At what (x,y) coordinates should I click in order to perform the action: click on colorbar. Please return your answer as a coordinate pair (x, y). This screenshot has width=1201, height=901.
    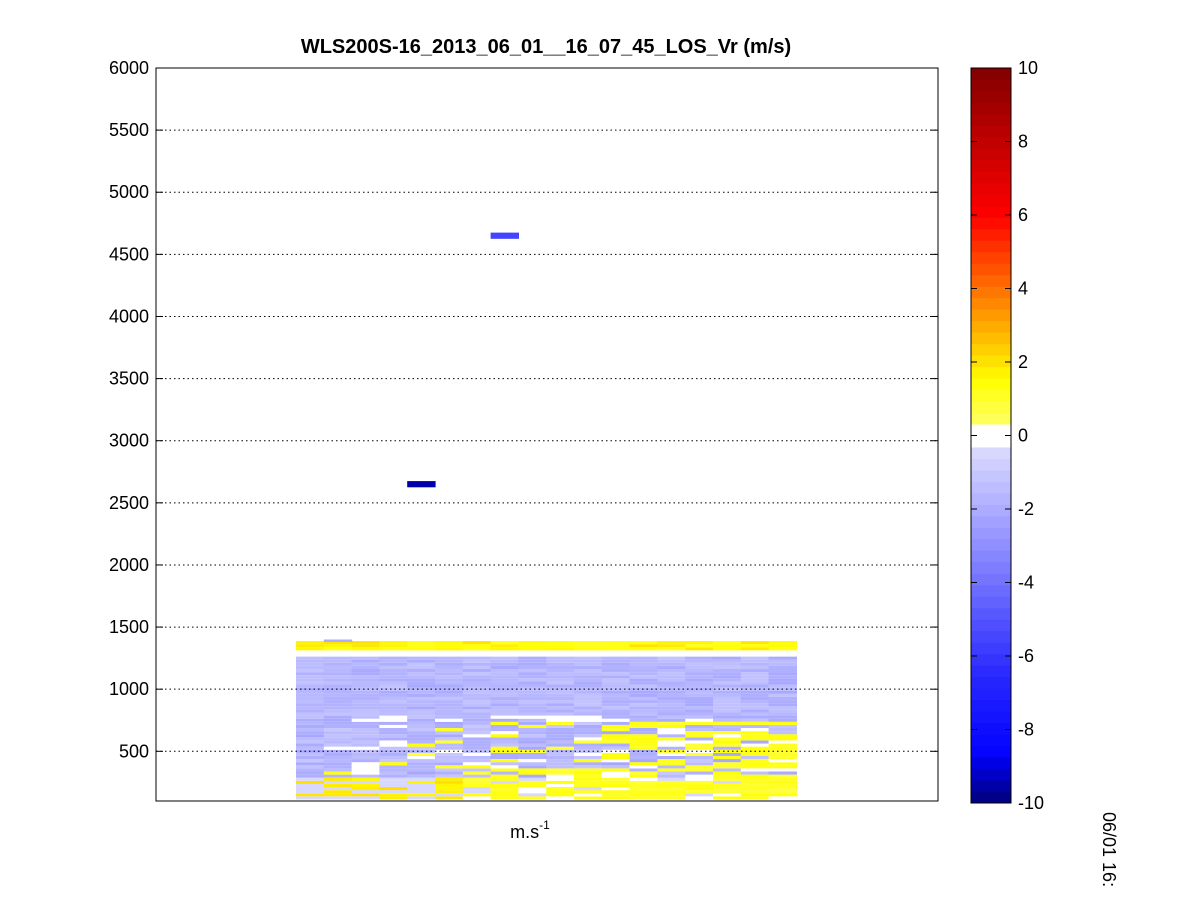
    Looking at the image, I should click on (991, 436).